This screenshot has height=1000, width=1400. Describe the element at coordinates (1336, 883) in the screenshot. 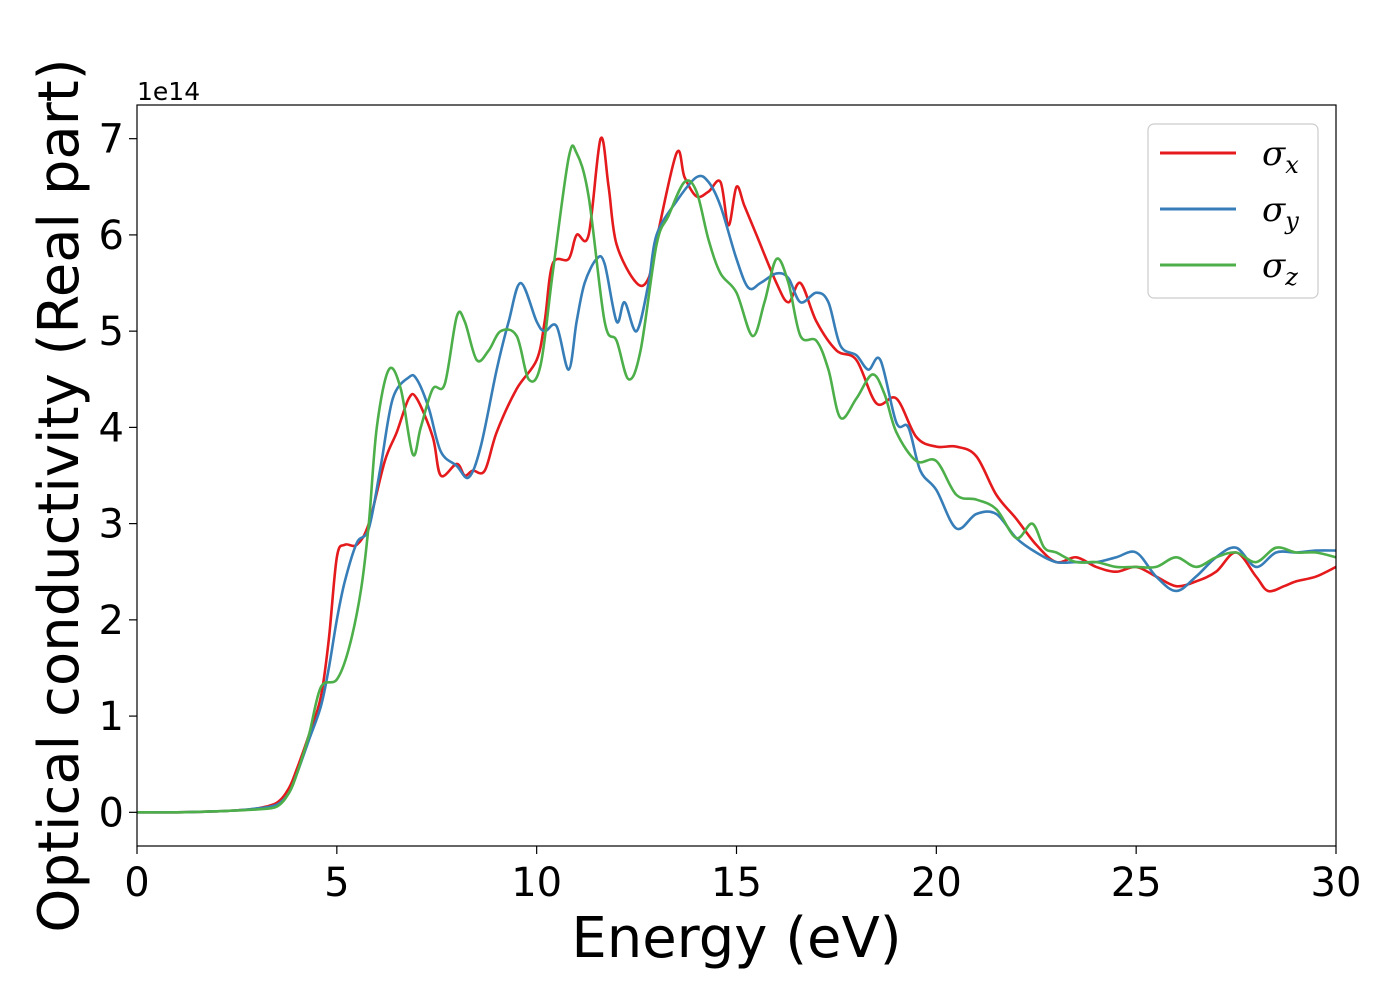

I see `x-tick-label: 30` at that location.